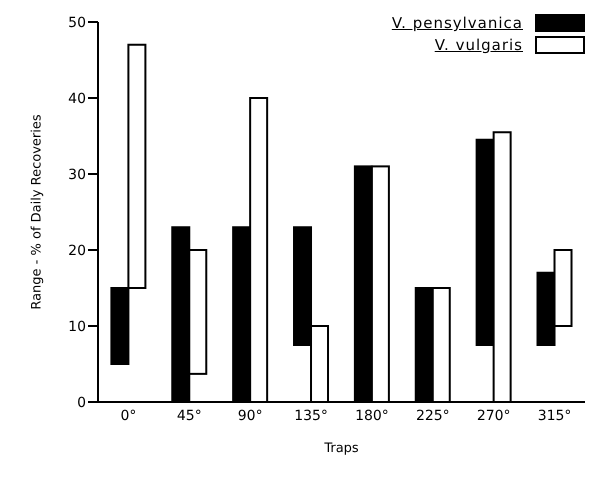 This screenshot has height=480, width=613. I want to click on y-tick-label: 40, so click(77, 98).